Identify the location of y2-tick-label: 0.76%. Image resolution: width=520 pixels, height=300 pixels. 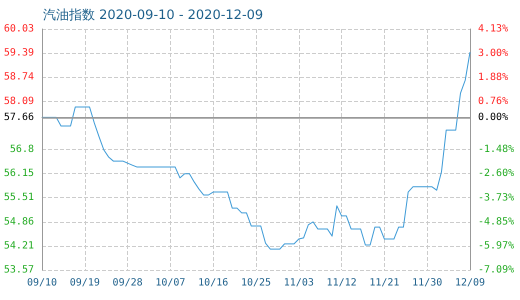
(493, 101).